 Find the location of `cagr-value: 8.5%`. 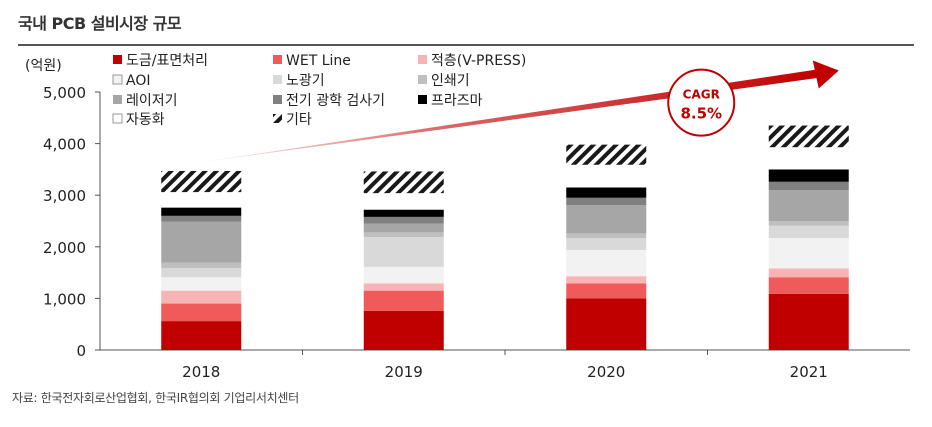

cagr-value: 8.5% is located at coordinates (701, 114).